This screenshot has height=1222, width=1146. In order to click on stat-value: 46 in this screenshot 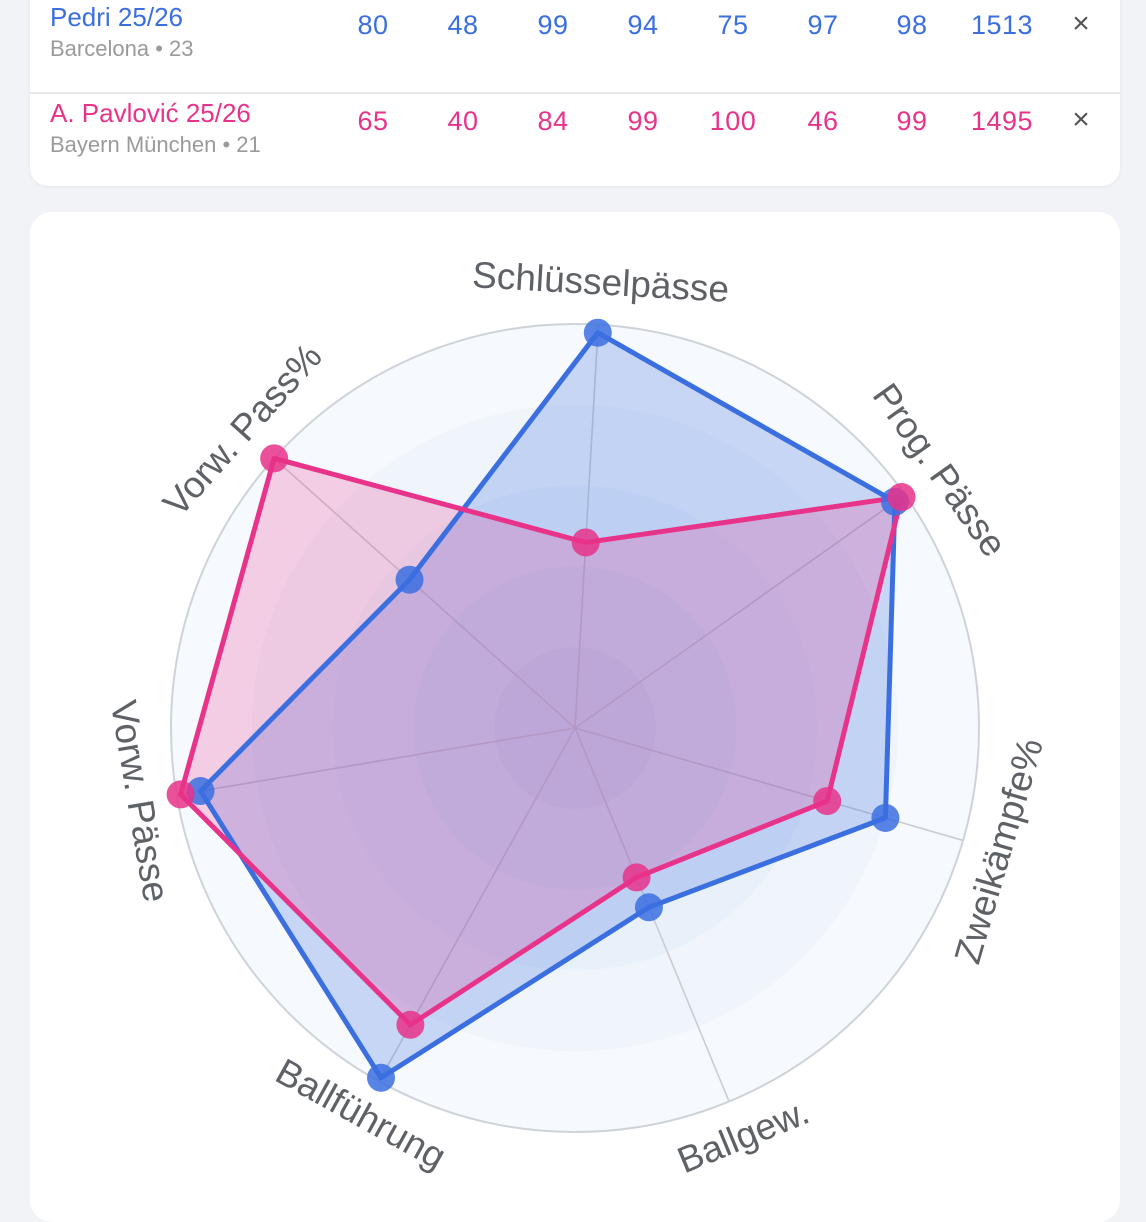, I will do `click(823, 121)`.